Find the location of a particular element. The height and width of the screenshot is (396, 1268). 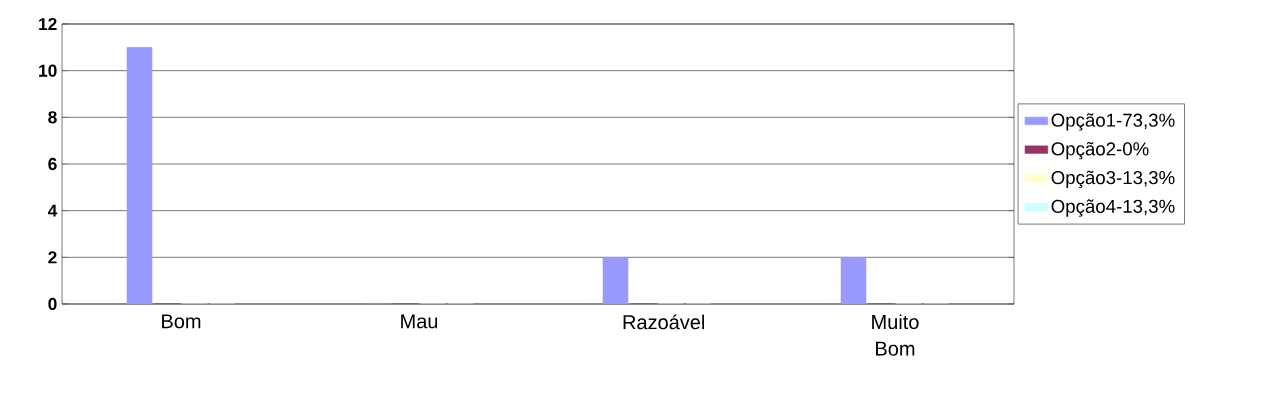

legend-label: Opção1-73,3% is located at coordinates (1113, 122).